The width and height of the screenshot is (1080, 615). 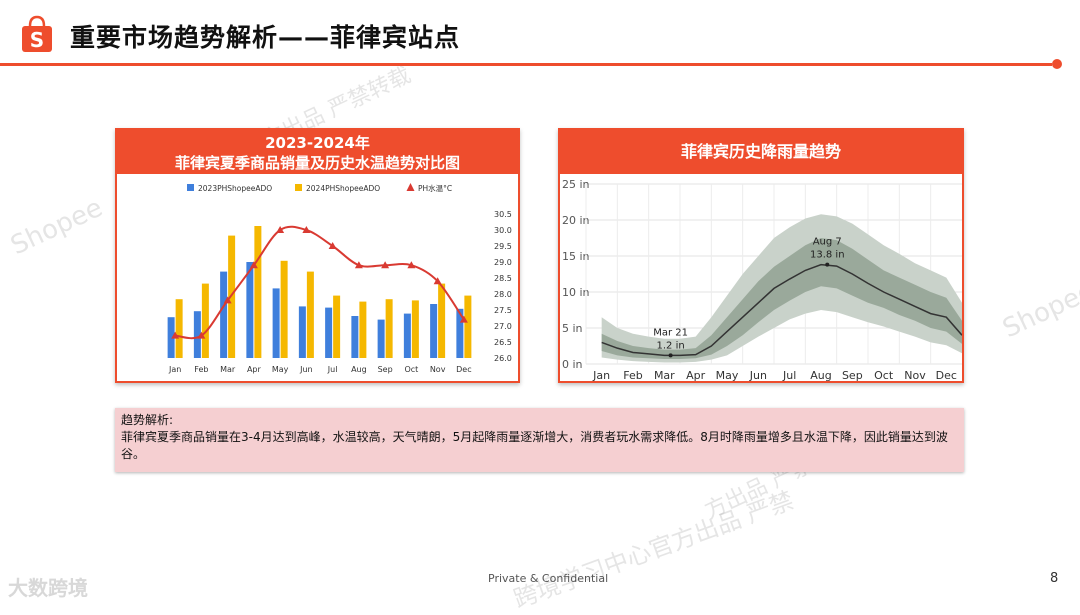 I want to click on y-right-tick-label: 26.5, so click(x=503, y=342).